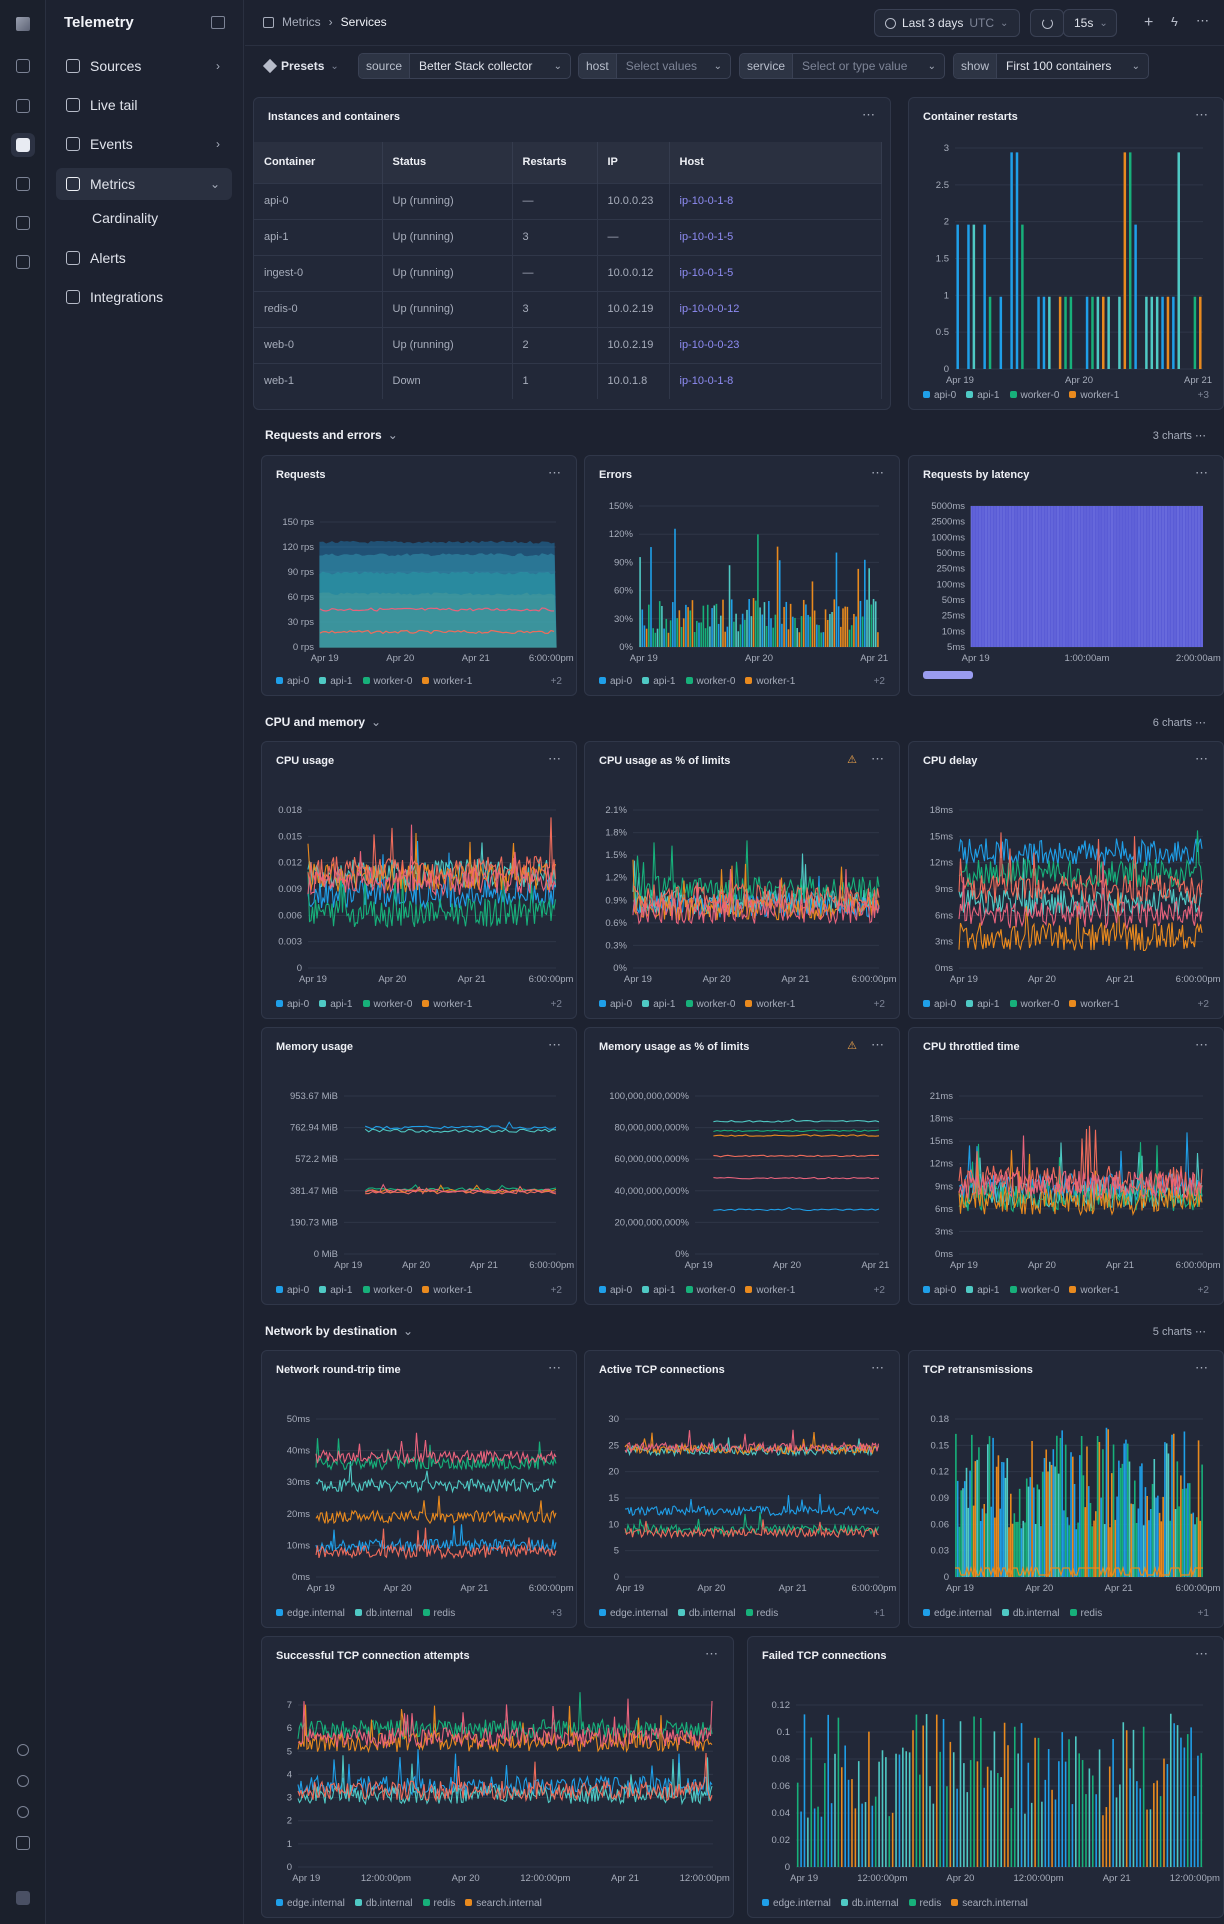  What do you see at coordinates (568, 344) in the screenshot?
I see `table-row: web-0 Up (running) 2 10.0.2.19 ip-10-0-0-23` at bounding box center [568, 344].